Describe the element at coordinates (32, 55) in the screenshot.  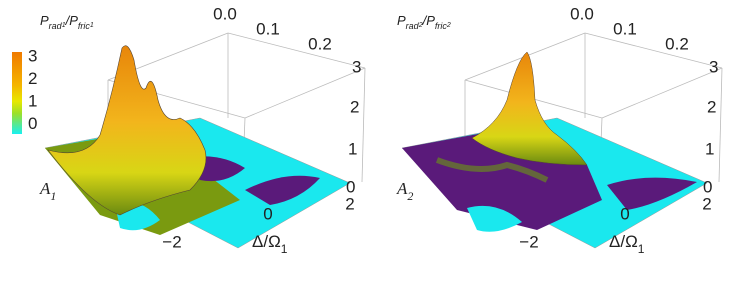
I see `colorbar-tick-label: 3` at that location.